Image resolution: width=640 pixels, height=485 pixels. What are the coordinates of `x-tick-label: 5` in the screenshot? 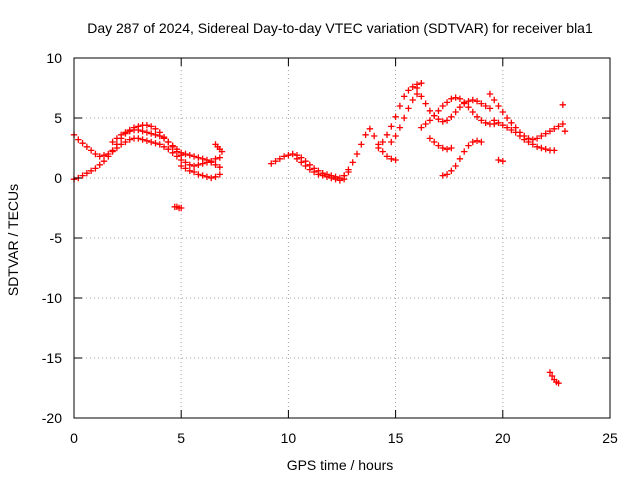 It's located at (181, 438).